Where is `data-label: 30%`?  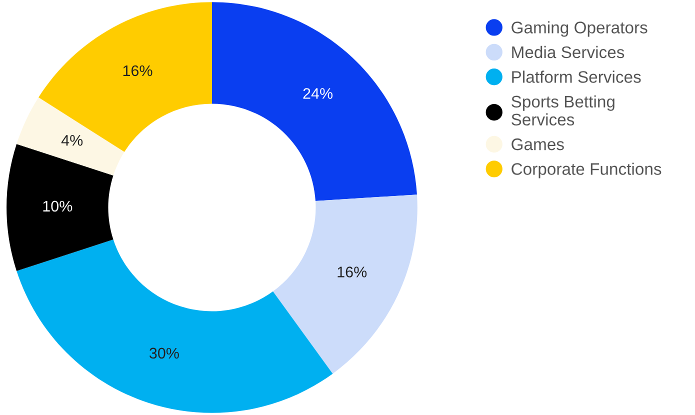
data-label: 30% is located at coordinates (164, 353).